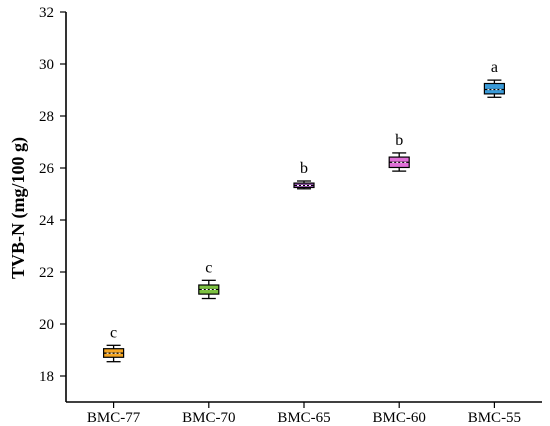 The image size is (550, 426). Describe the element at coordinates (46, 377) in the screenshot. I see `y-tick-label-18: 18` at that location.